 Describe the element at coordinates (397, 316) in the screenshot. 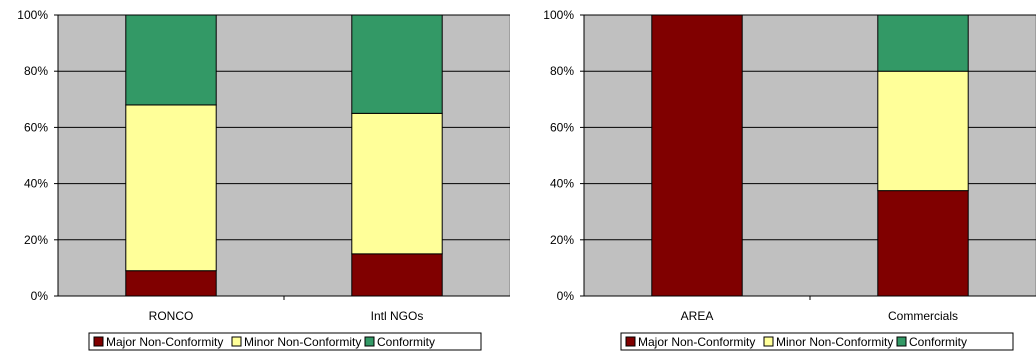

I see `x-tick-label: Intl NGOs` at that location.